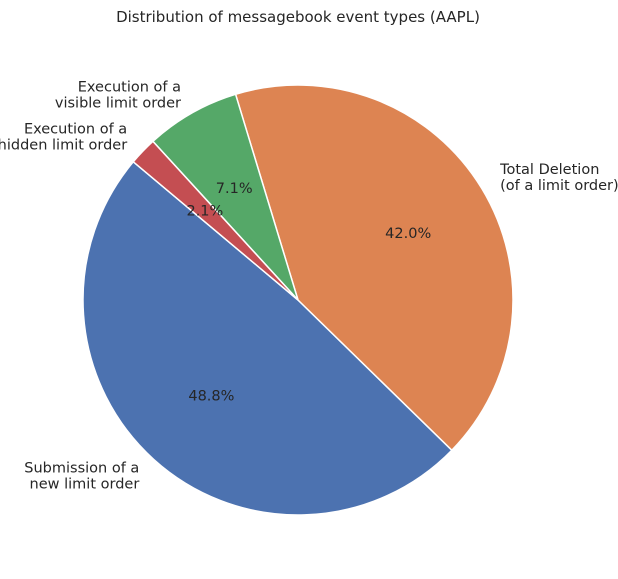 The height and width of the screenshot is (579, 618). I want to click on slice-percent-label: 7.1%, so click(234, 189).